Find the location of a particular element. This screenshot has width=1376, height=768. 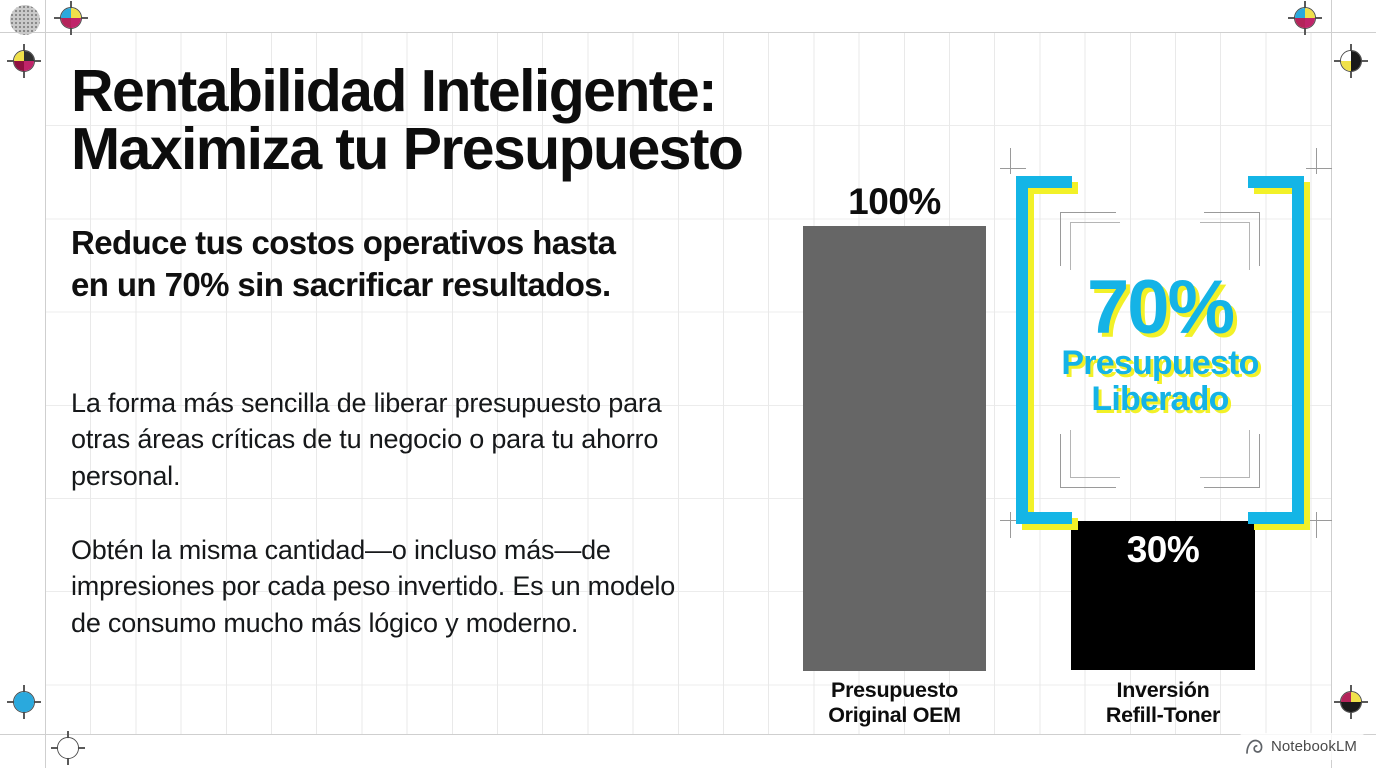

inner-corner-2-top-left is located at coordinates (1095, 246).